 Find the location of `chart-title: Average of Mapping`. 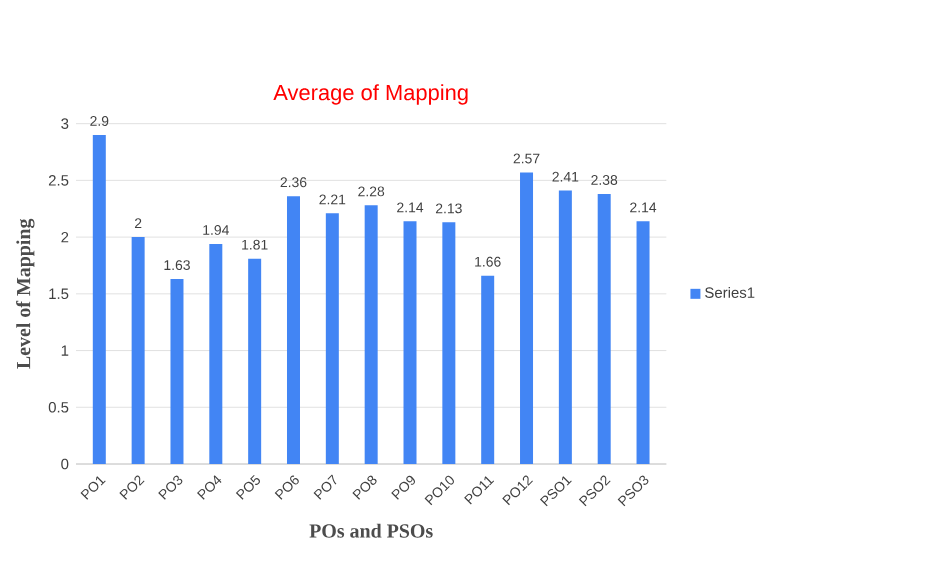

chart-title: Average of Mapping is located at coordinates (370, 94).